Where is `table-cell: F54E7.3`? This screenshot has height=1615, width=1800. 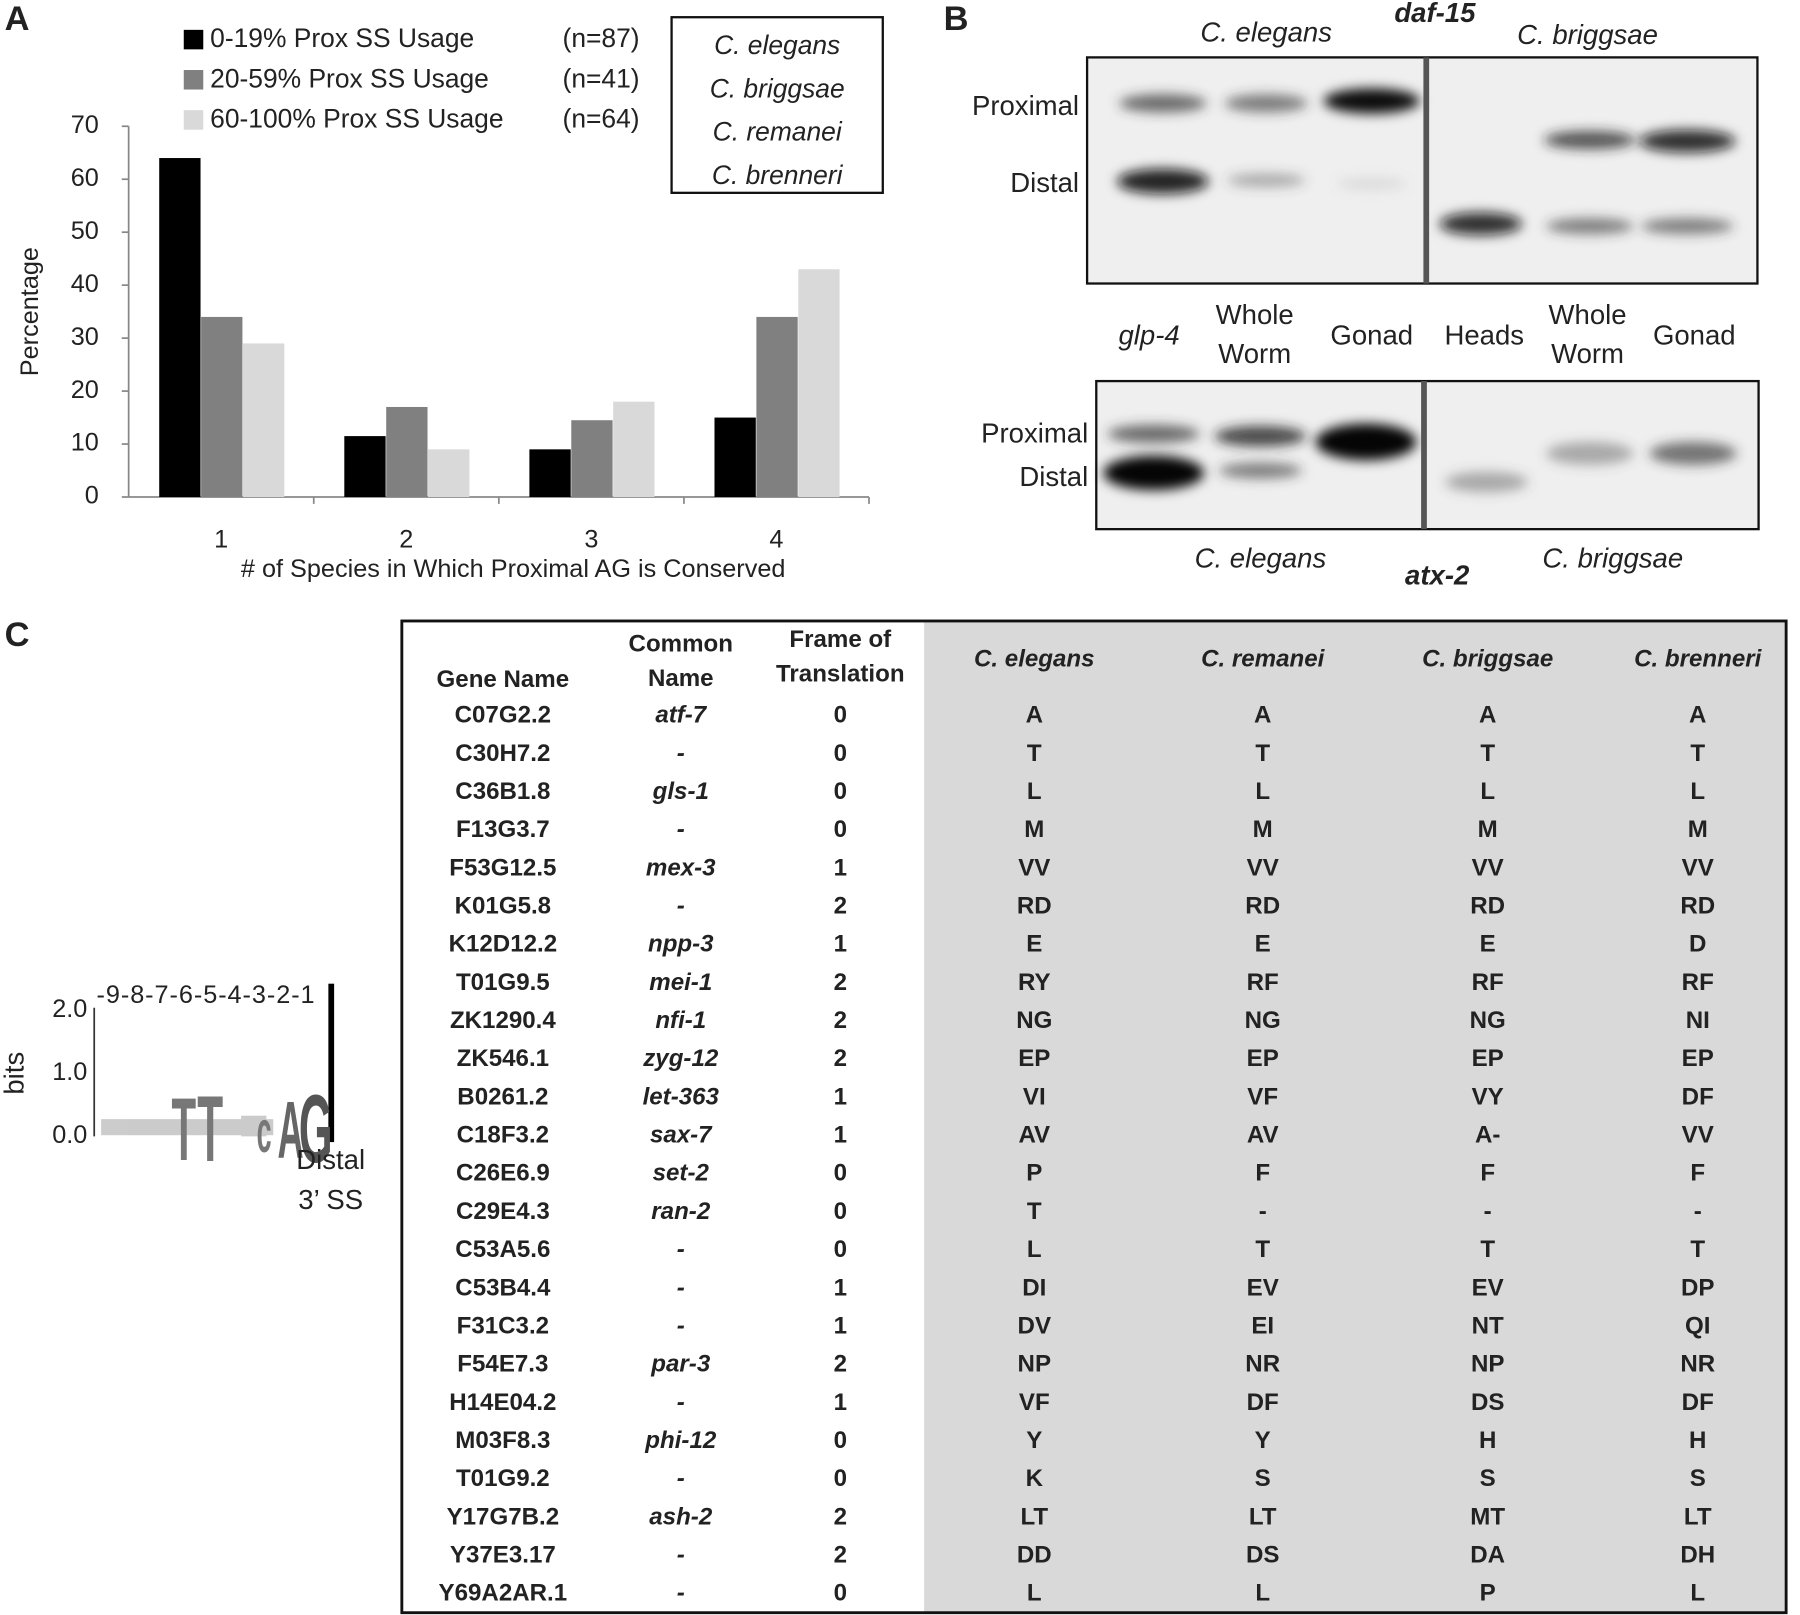
table-cell: F54E7.3 is located at coordinates (502, 1364).